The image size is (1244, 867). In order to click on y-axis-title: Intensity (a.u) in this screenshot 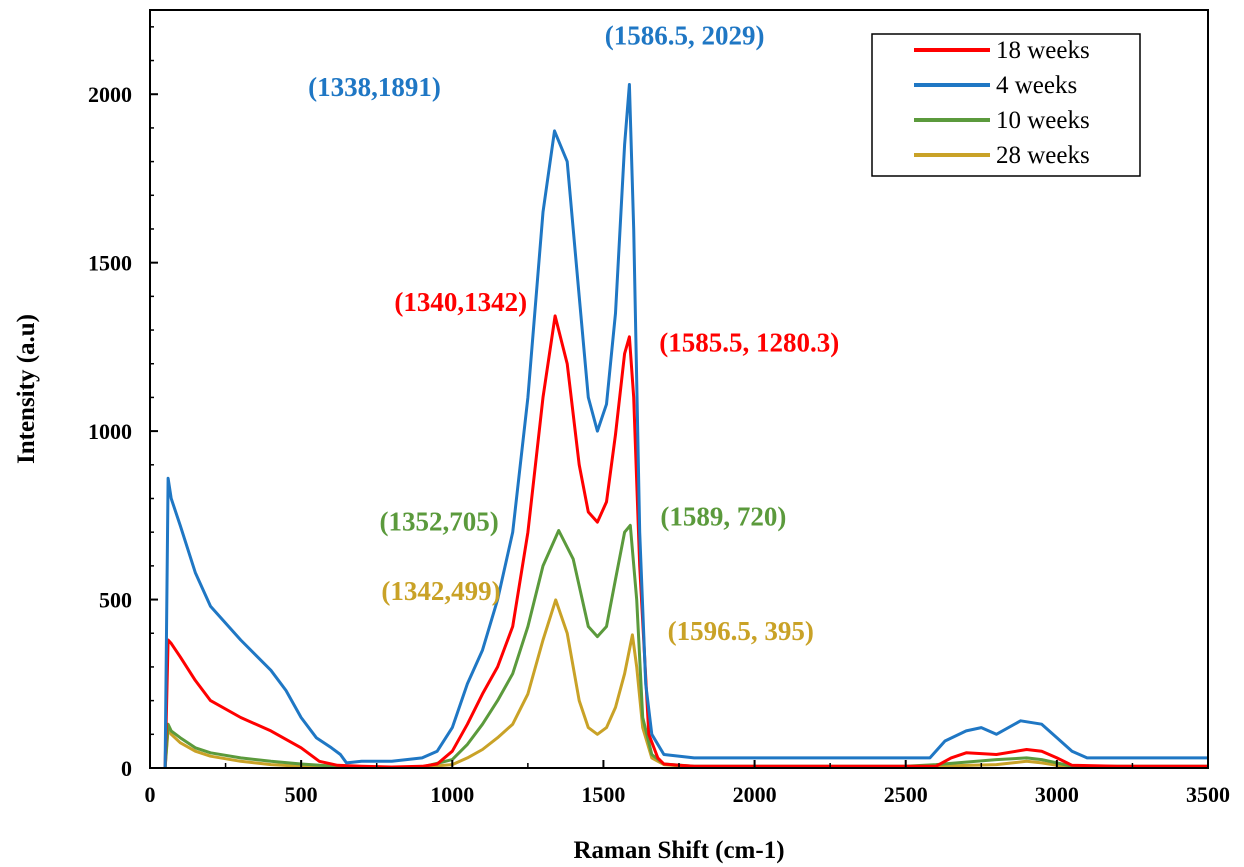, I will do `click(26, 389)`.